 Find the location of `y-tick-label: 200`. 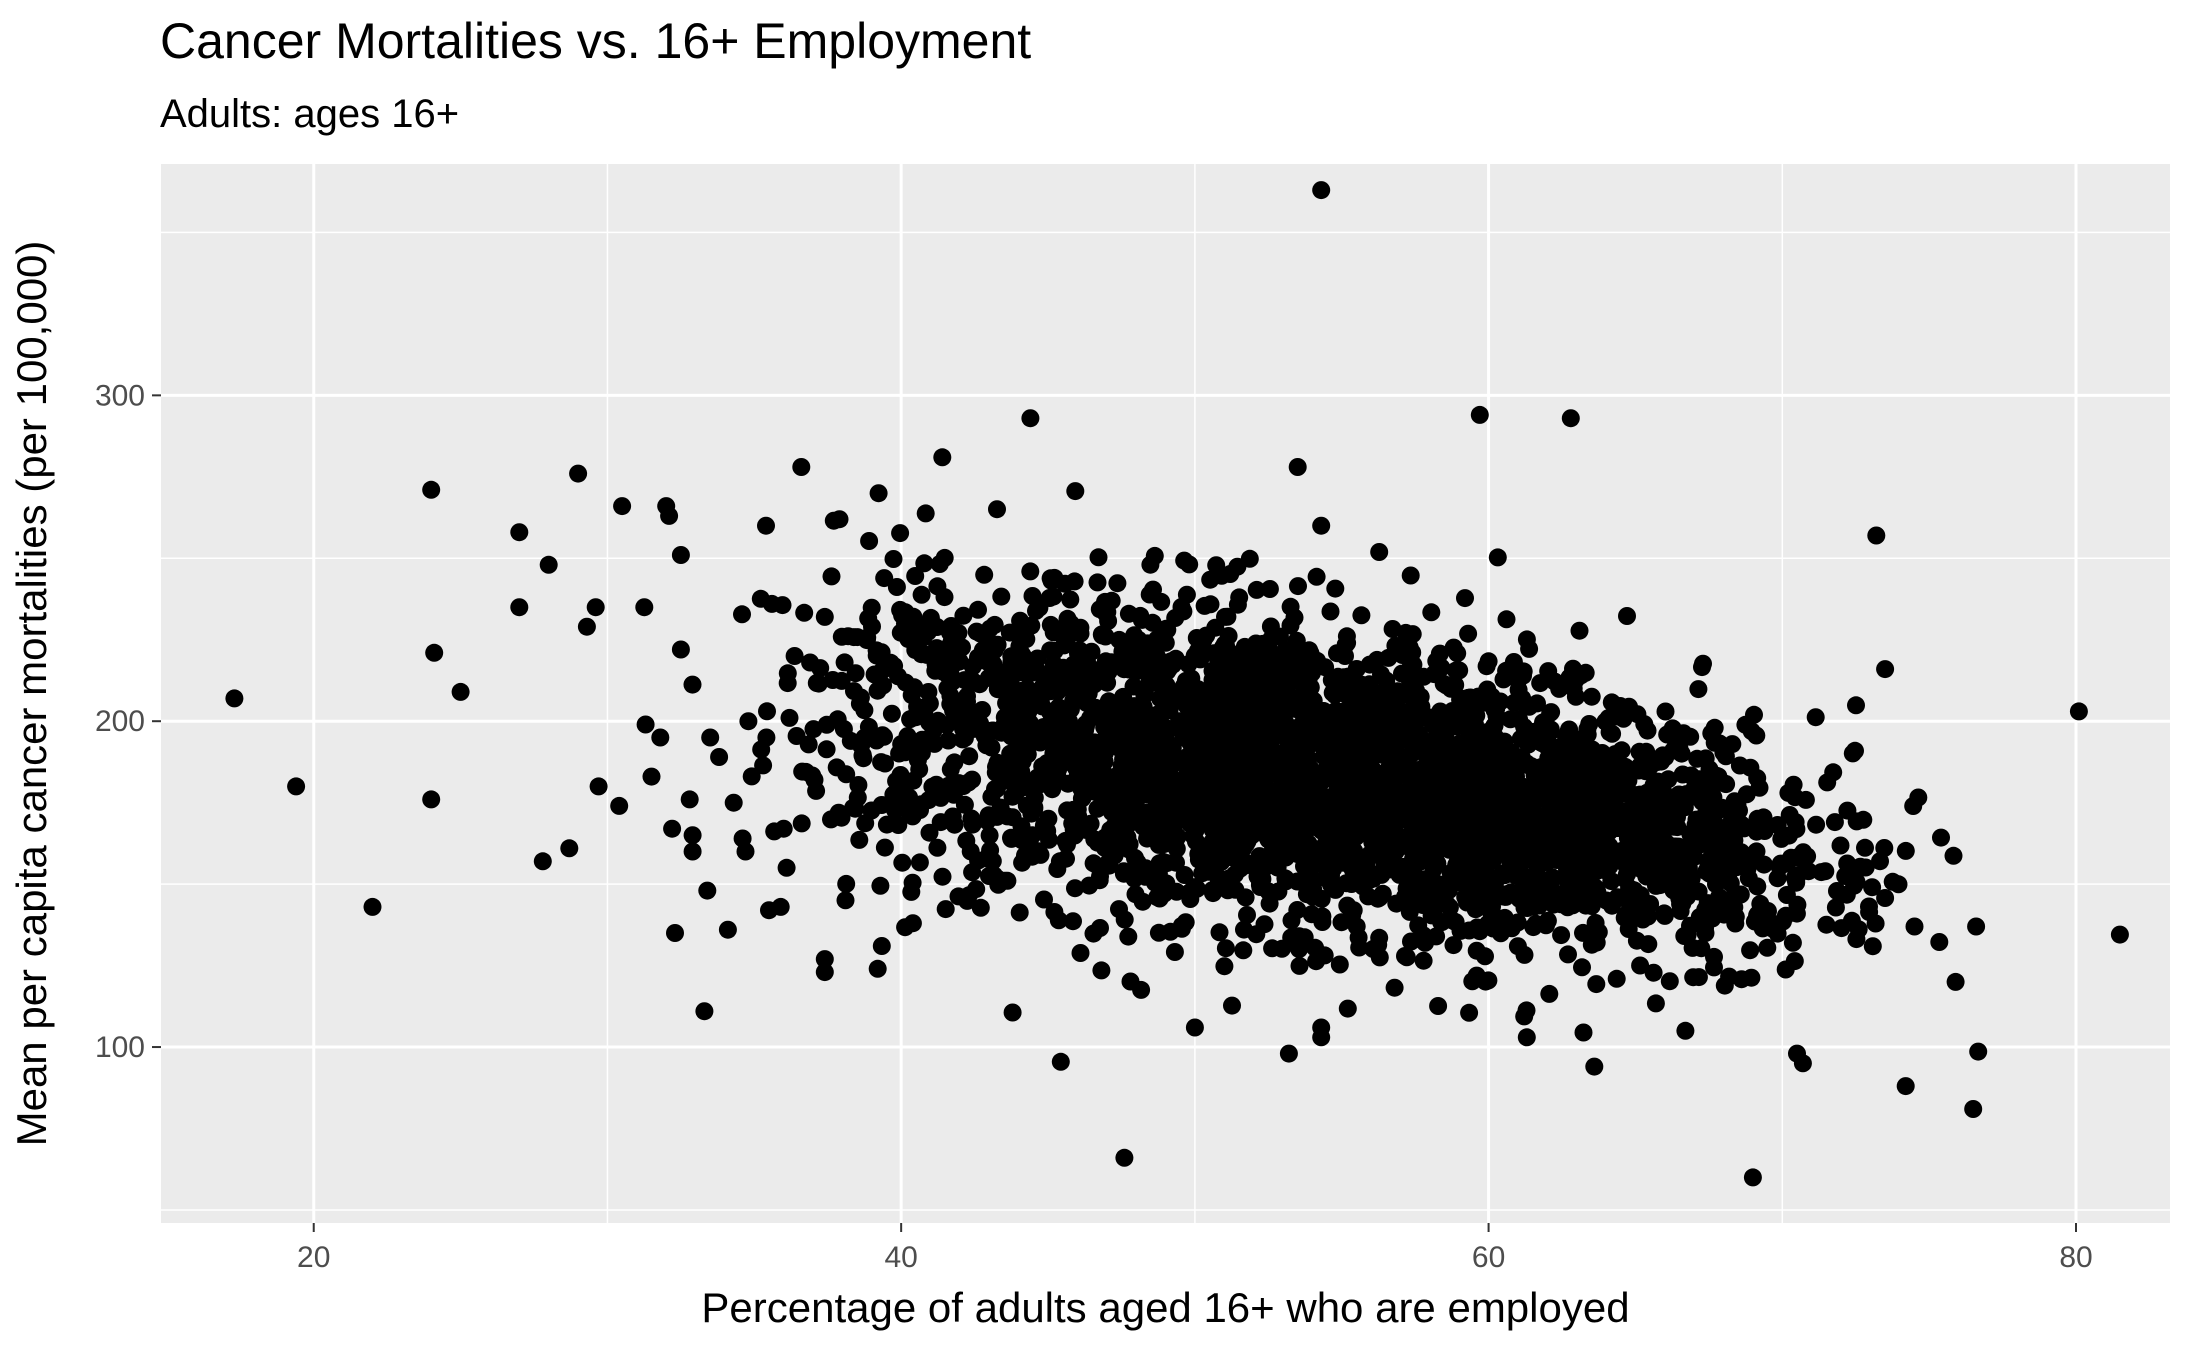

y-tick-label: 200 is located at coordinates (120, 721).